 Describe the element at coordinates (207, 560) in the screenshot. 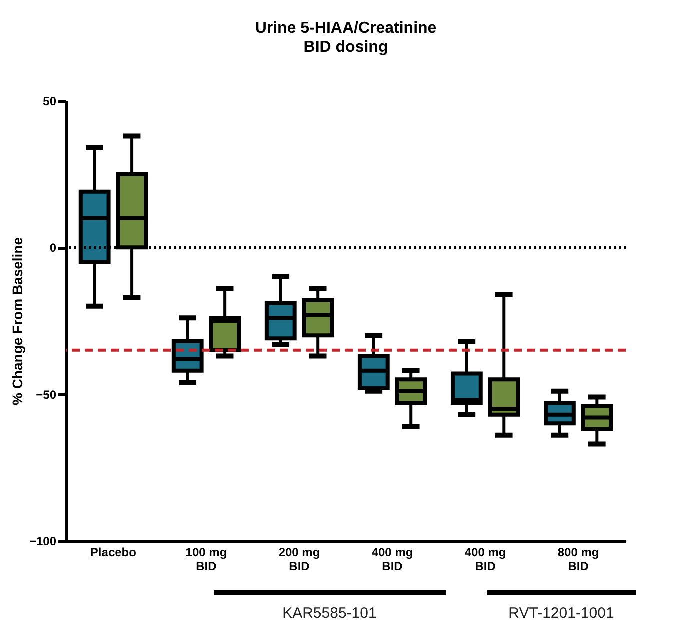

I see `x-tick-label: 100 mg BID` at that location.